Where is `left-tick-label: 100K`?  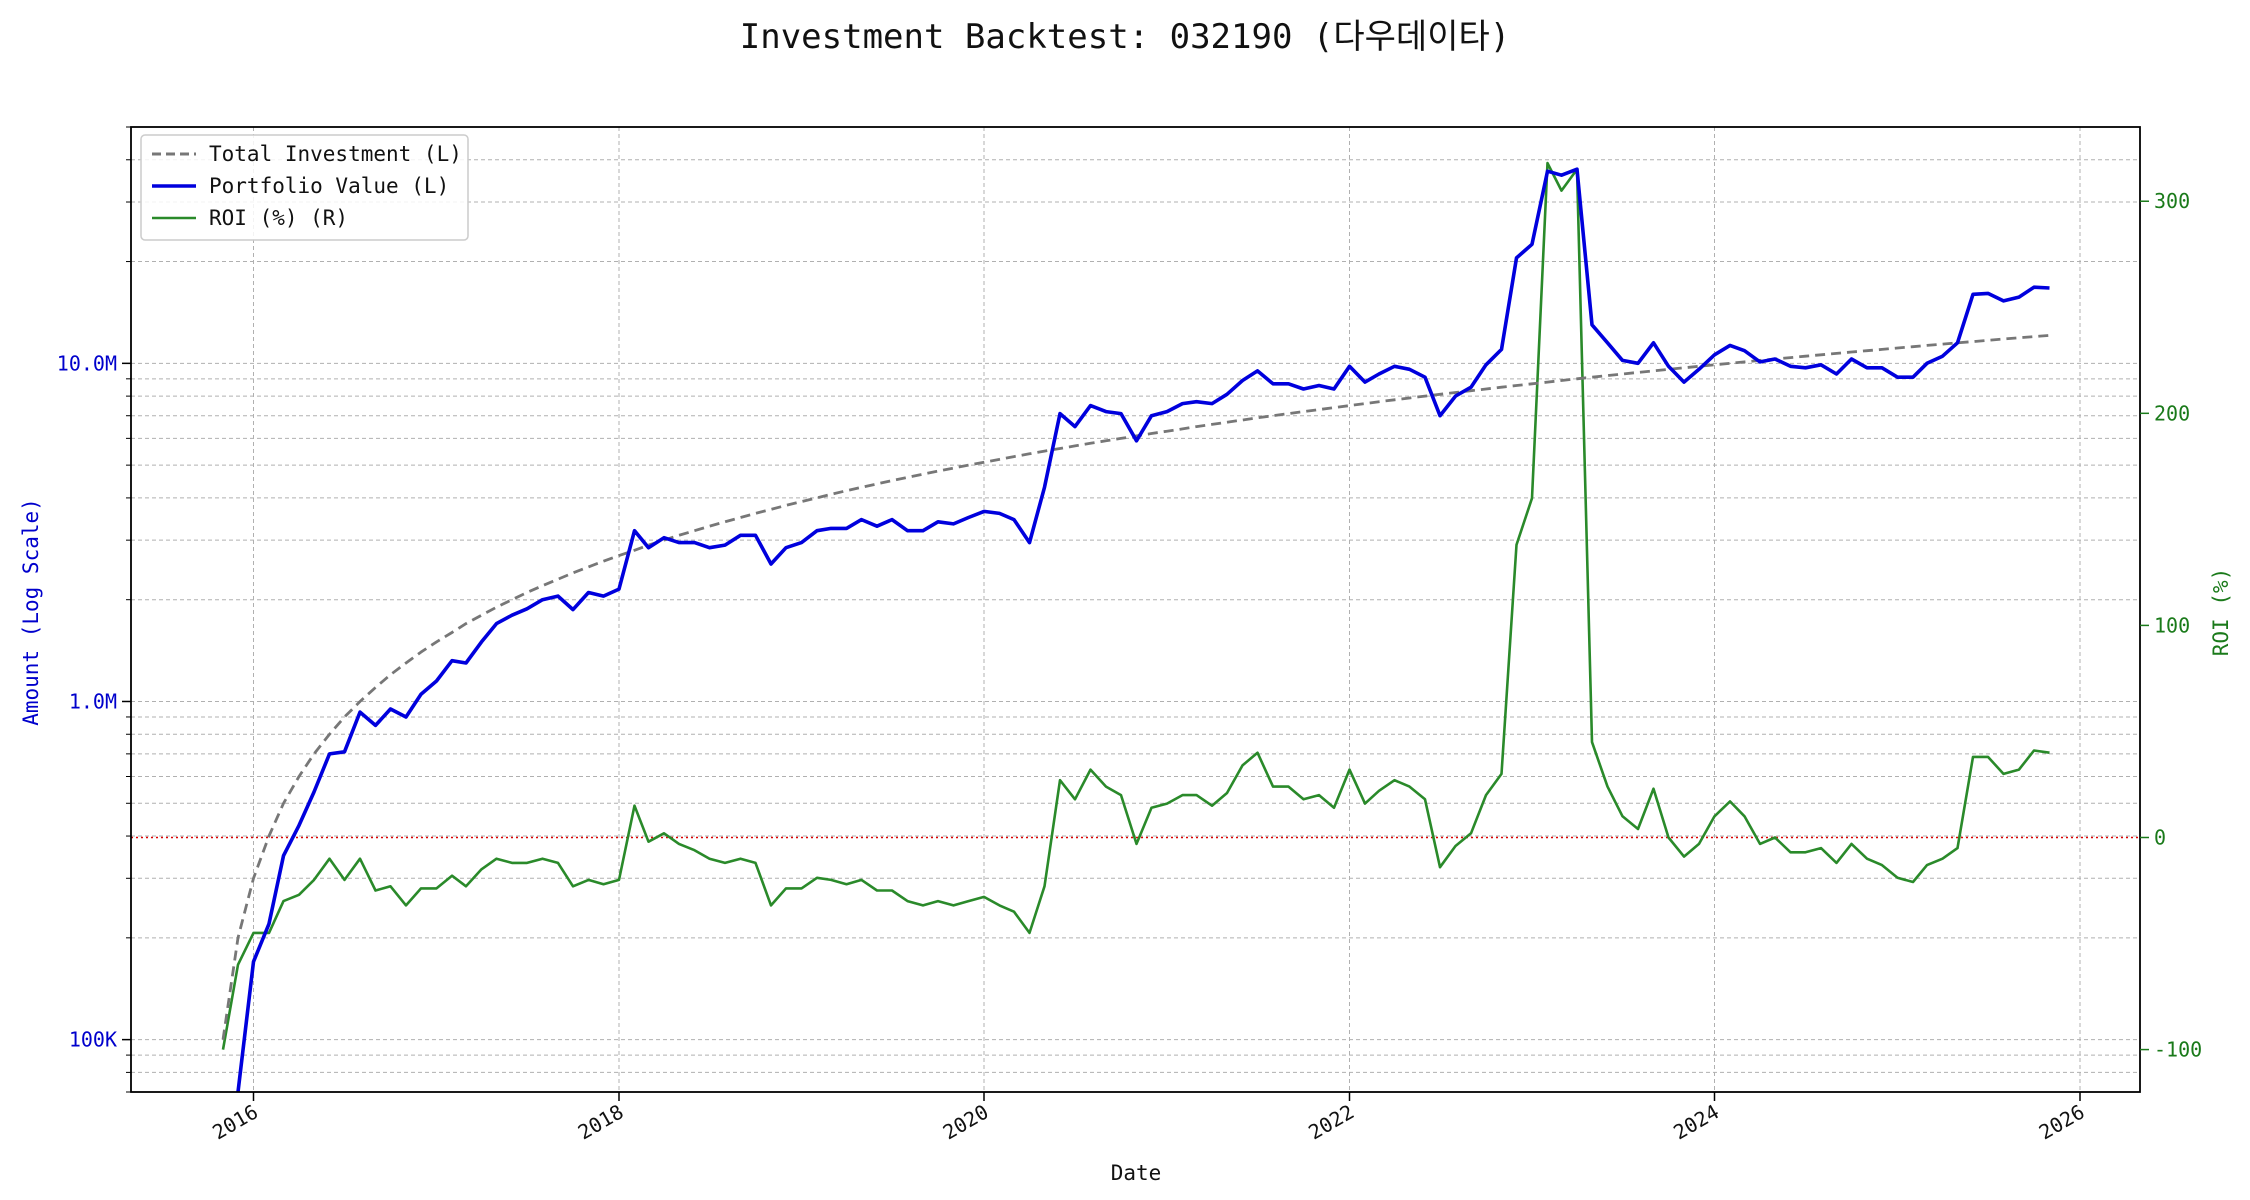 left-tick-label: 100K is located at coordinates (93, 1040).